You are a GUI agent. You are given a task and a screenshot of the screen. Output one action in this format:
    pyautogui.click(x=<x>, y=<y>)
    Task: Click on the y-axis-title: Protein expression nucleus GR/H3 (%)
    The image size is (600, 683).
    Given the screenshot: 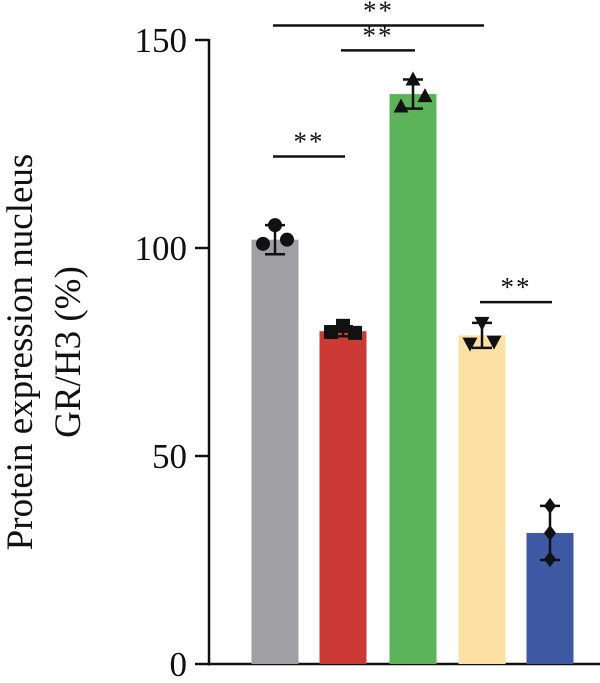 What is the action you would take?
    pyautogui.click(x=44, y=352)
    